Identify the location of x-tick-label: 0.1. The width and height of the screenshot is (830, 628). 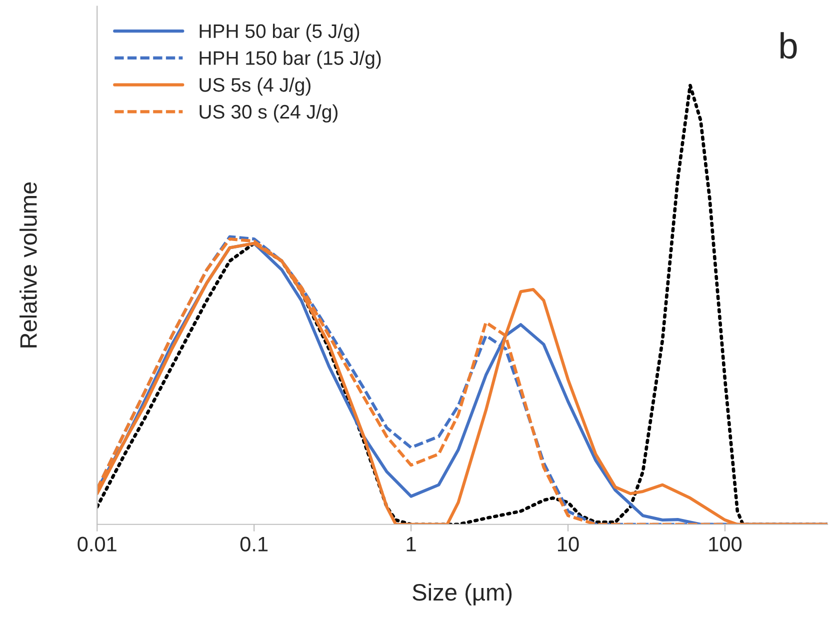
(254, 544).